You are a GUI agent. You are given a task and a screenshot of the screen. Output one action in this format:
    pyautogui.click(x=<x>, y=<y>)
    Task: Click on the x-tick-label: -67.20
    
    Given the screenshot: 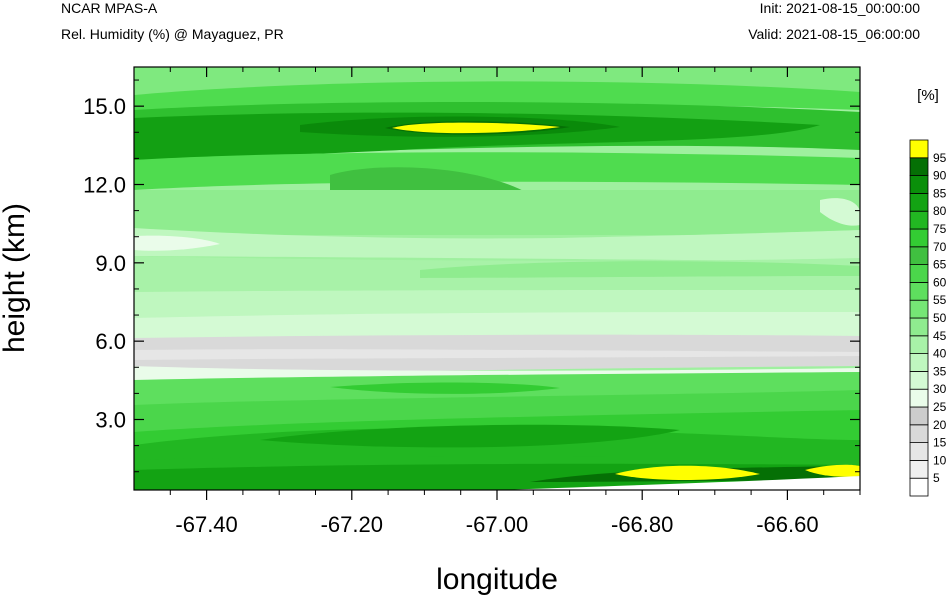 What is the action you would take?
    pyautogui.click(x=352, y=524)
    